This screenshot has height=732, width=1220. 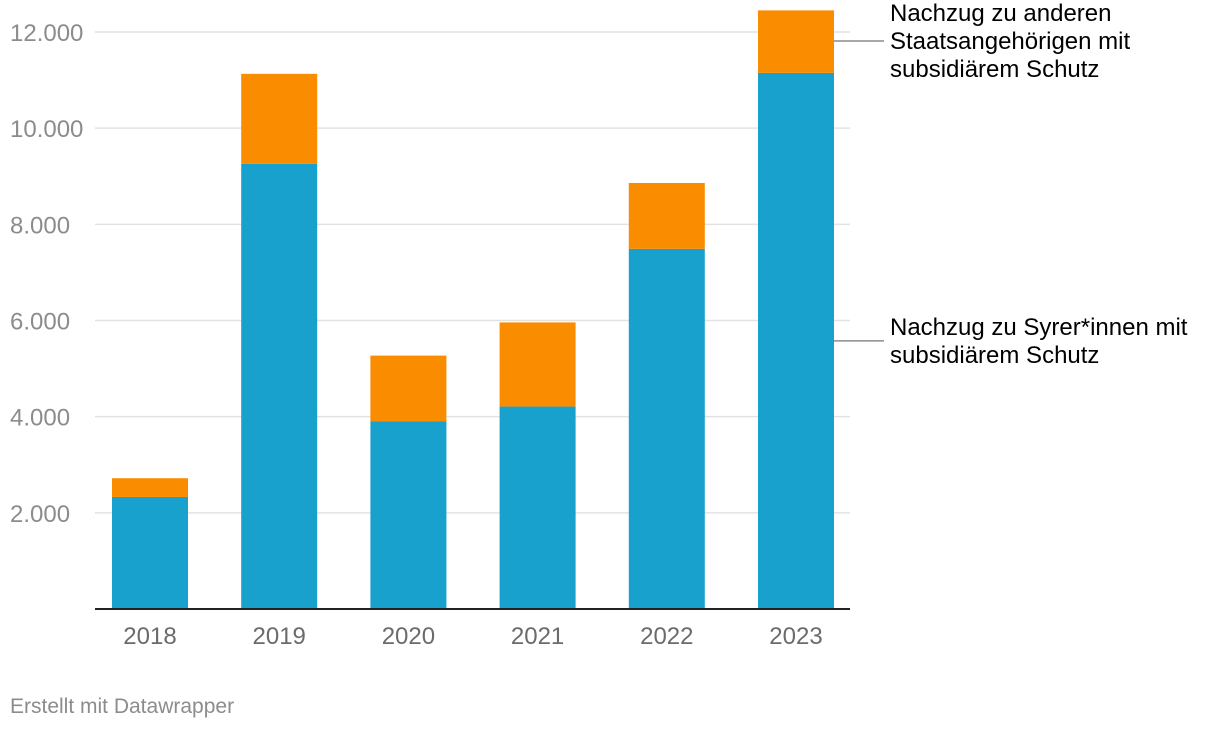 I want to click on series-label-andere: Nachzug zu anderen, so click(x=1000, y=13).